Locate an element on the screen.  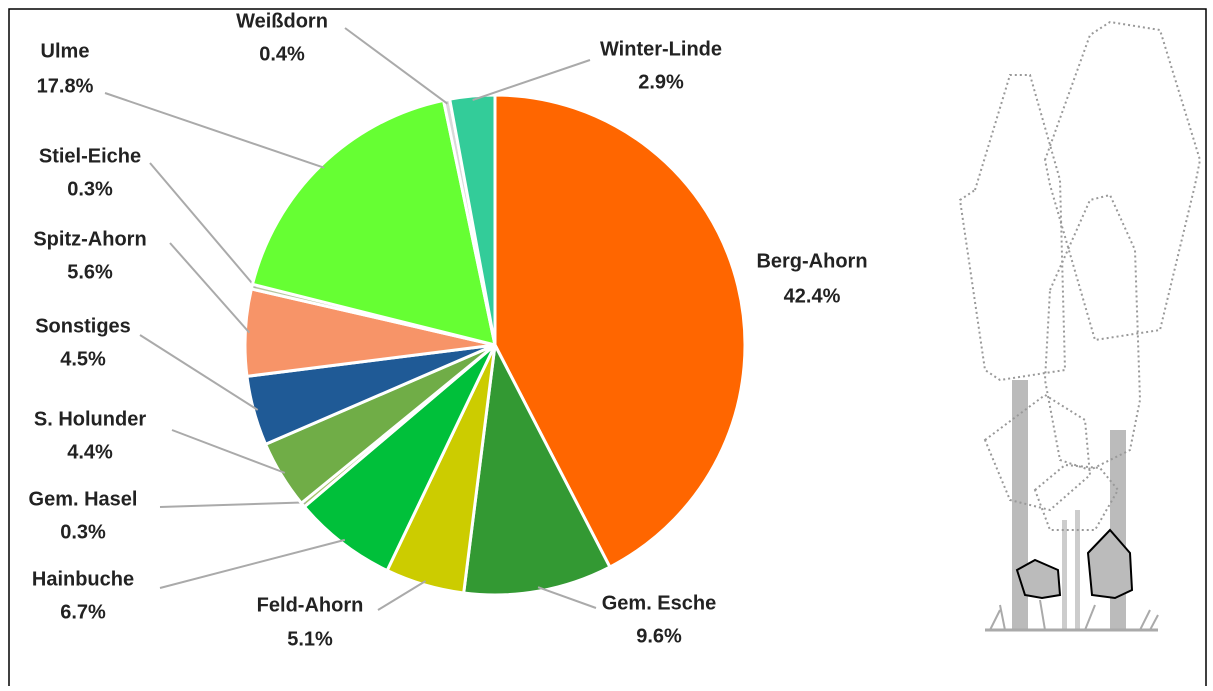
slice-value-label: 0.4% is located at coordinates (282, 54).